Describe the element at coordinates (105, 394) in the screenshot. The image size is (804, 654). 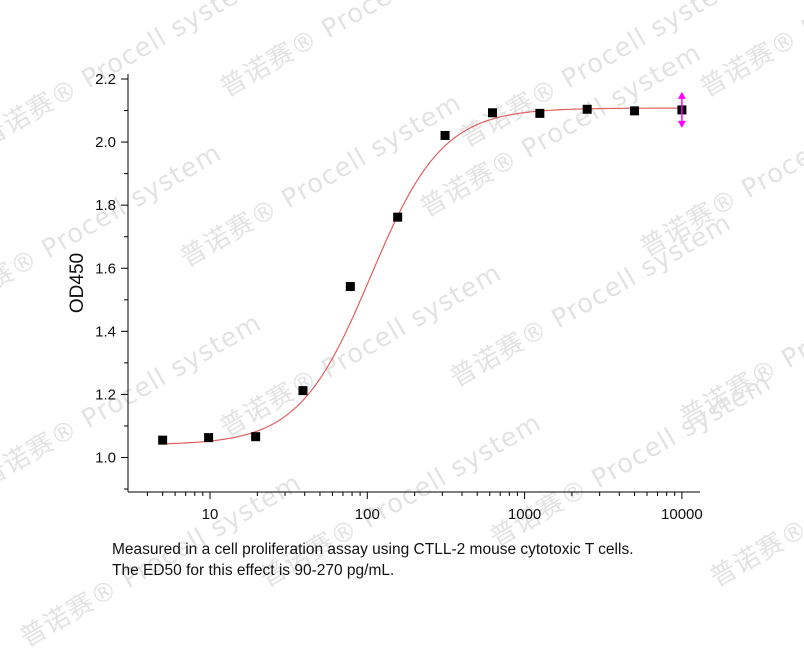
I see `y-tick-label: 1.2` at that location.